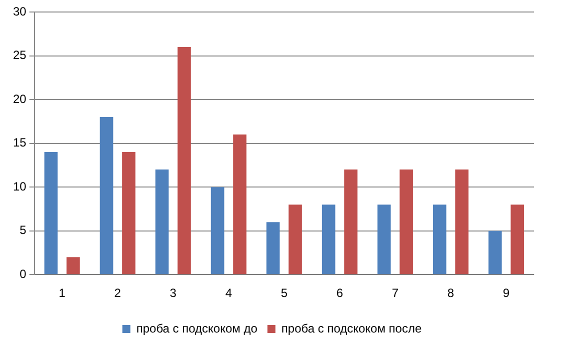 Image resolution: width=564 pixels, height=349 pixels. Describe the element at coordinates (118, 293) in the screenshot. I see `x-tick-label: 2` at that location.